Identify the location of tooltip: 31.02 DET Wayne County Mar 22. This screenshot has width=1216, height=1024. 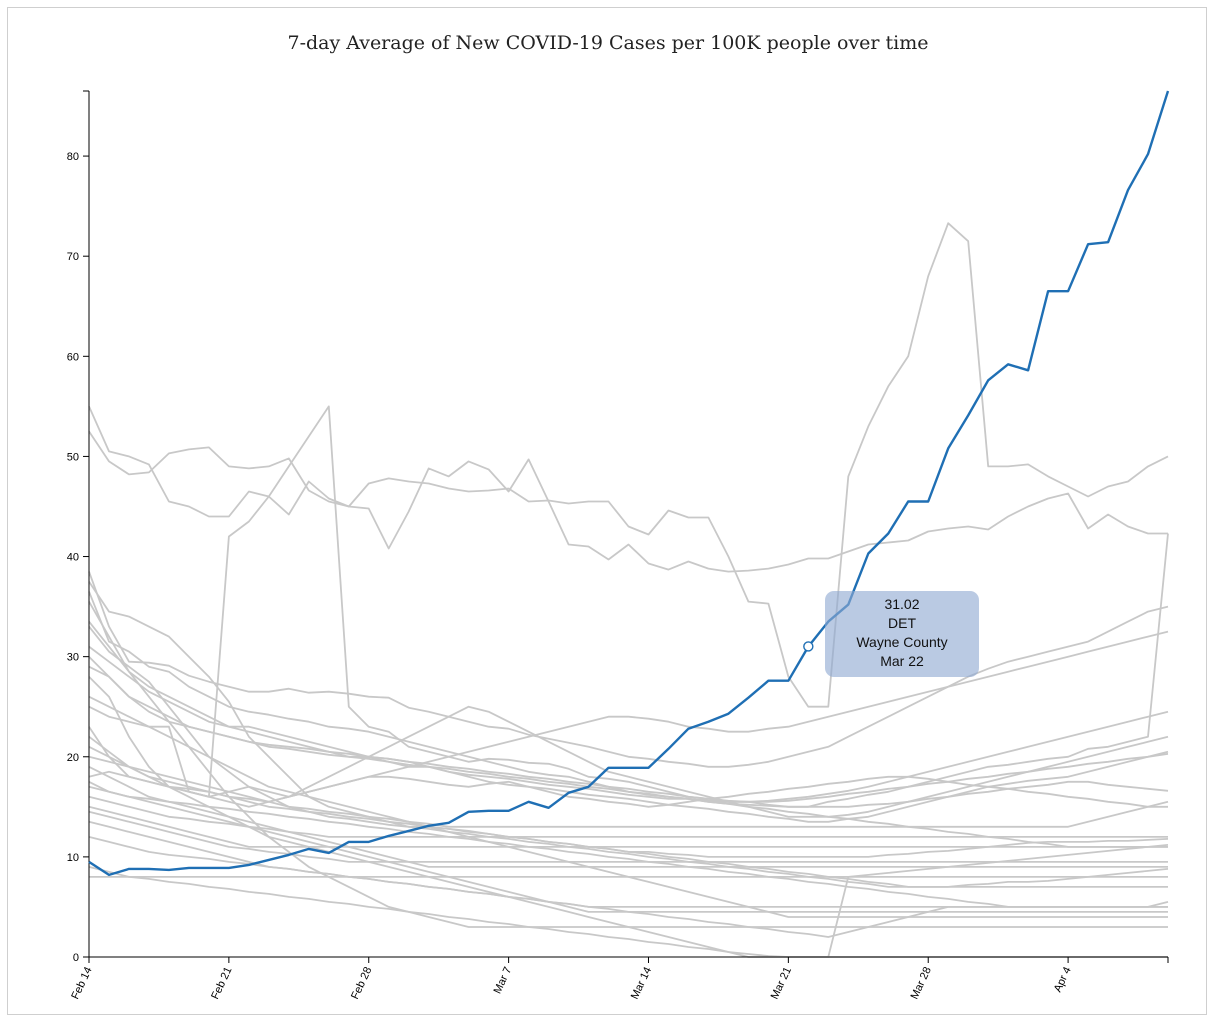
(902, 634).